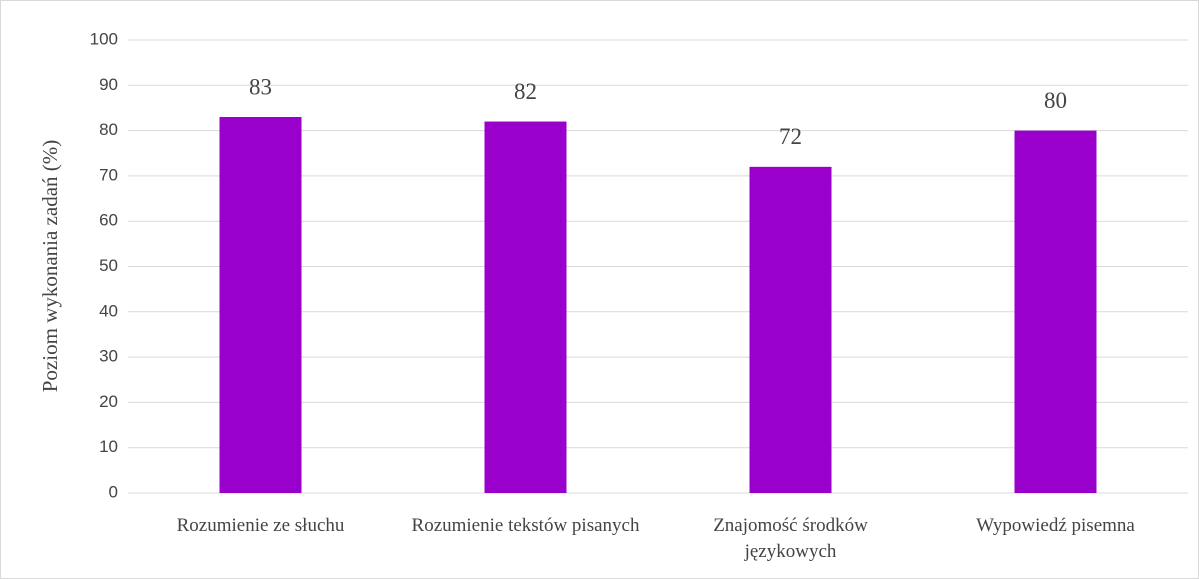  I want to click on data-label: 82, so click(525, 91).